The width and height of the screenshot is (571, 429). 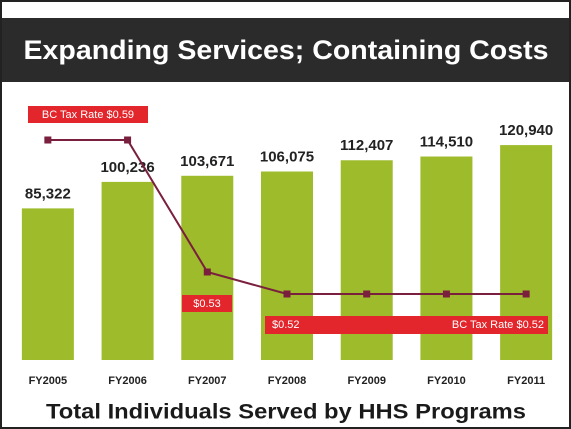 I want to click on value-label: 103,671, so click(x=207, y=161).